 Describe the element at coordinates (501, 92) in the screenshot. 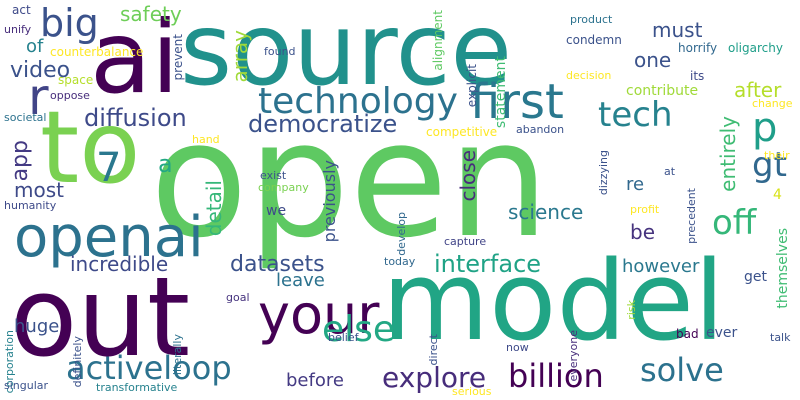

I see `word-statement: statement` at that location.